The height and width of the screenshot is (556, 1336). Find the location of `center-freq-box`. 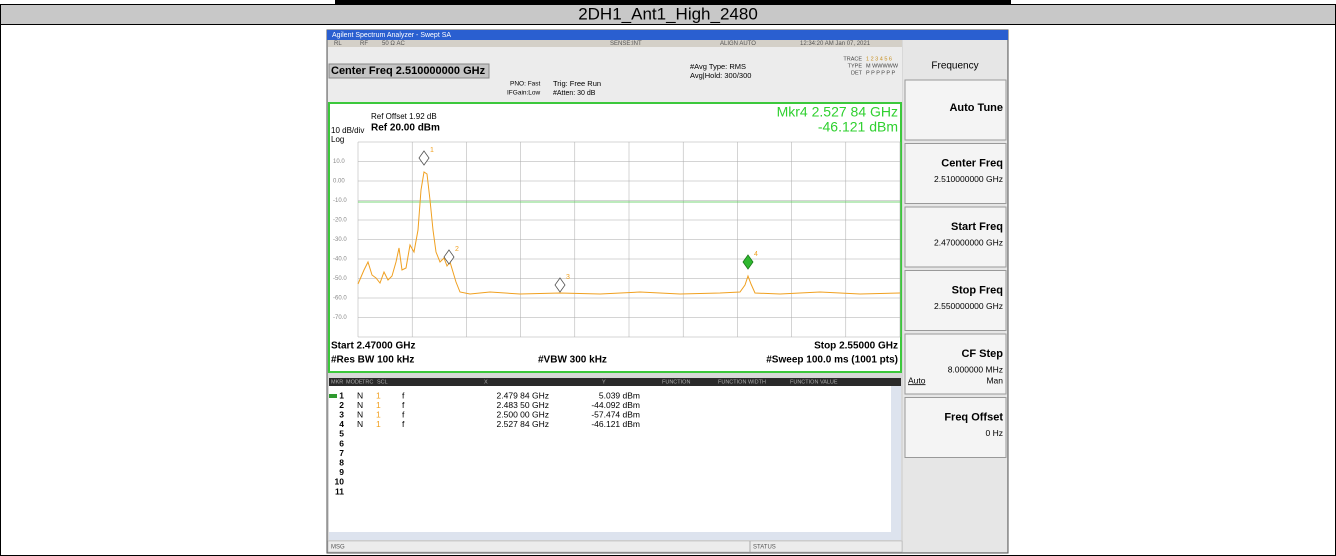

center-freq-box is located at coordinates (409, 71).